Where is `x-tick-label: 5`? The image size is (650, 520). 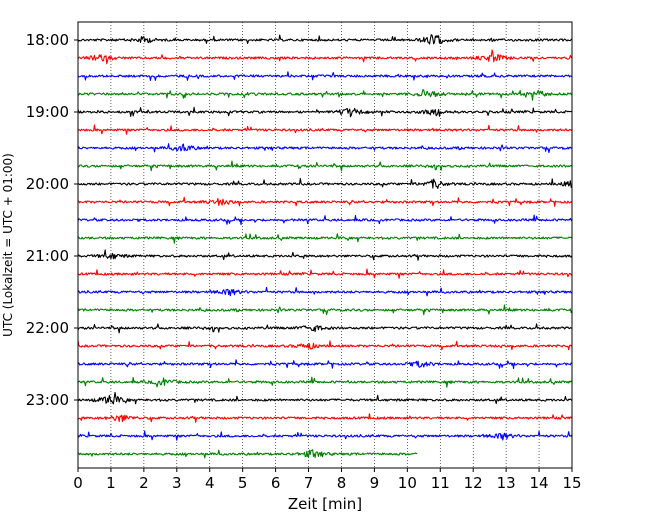
x-tick-label: 5 is located at coordinates (243, 483).